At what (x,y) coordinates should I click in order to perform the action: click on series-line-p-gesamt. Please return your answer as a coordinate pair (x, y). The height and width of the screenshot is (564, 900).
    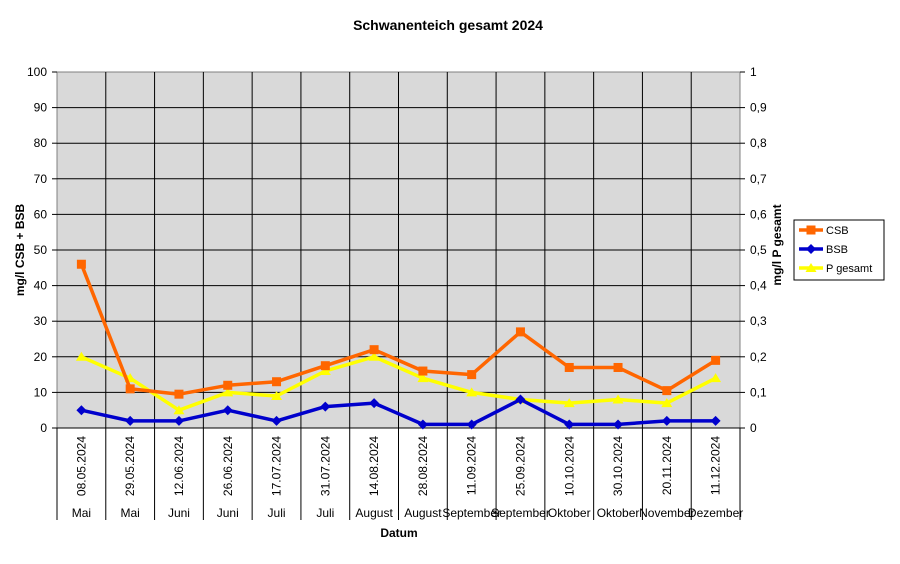
    Looking at the image, I should click on (398, 383).